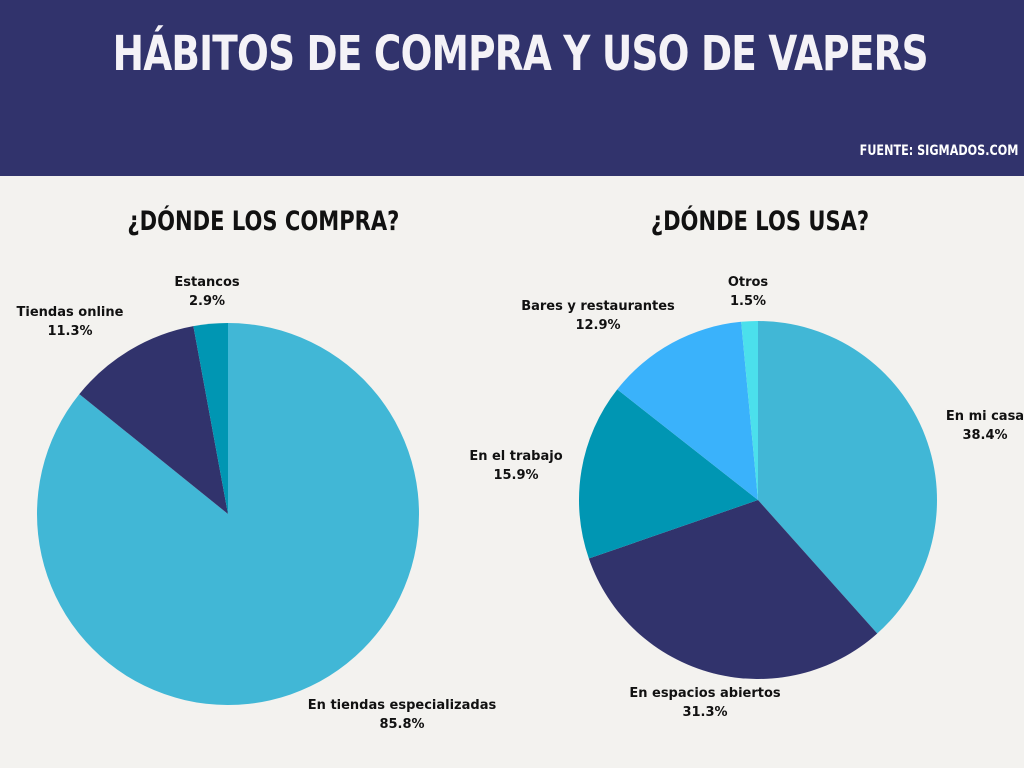 Image resolution: width=1024 pixels, height=768 pixels. I want to click on page-title: HÁBITOS DE COMPRA Y USO DE VAPERS, so click(520, 54).